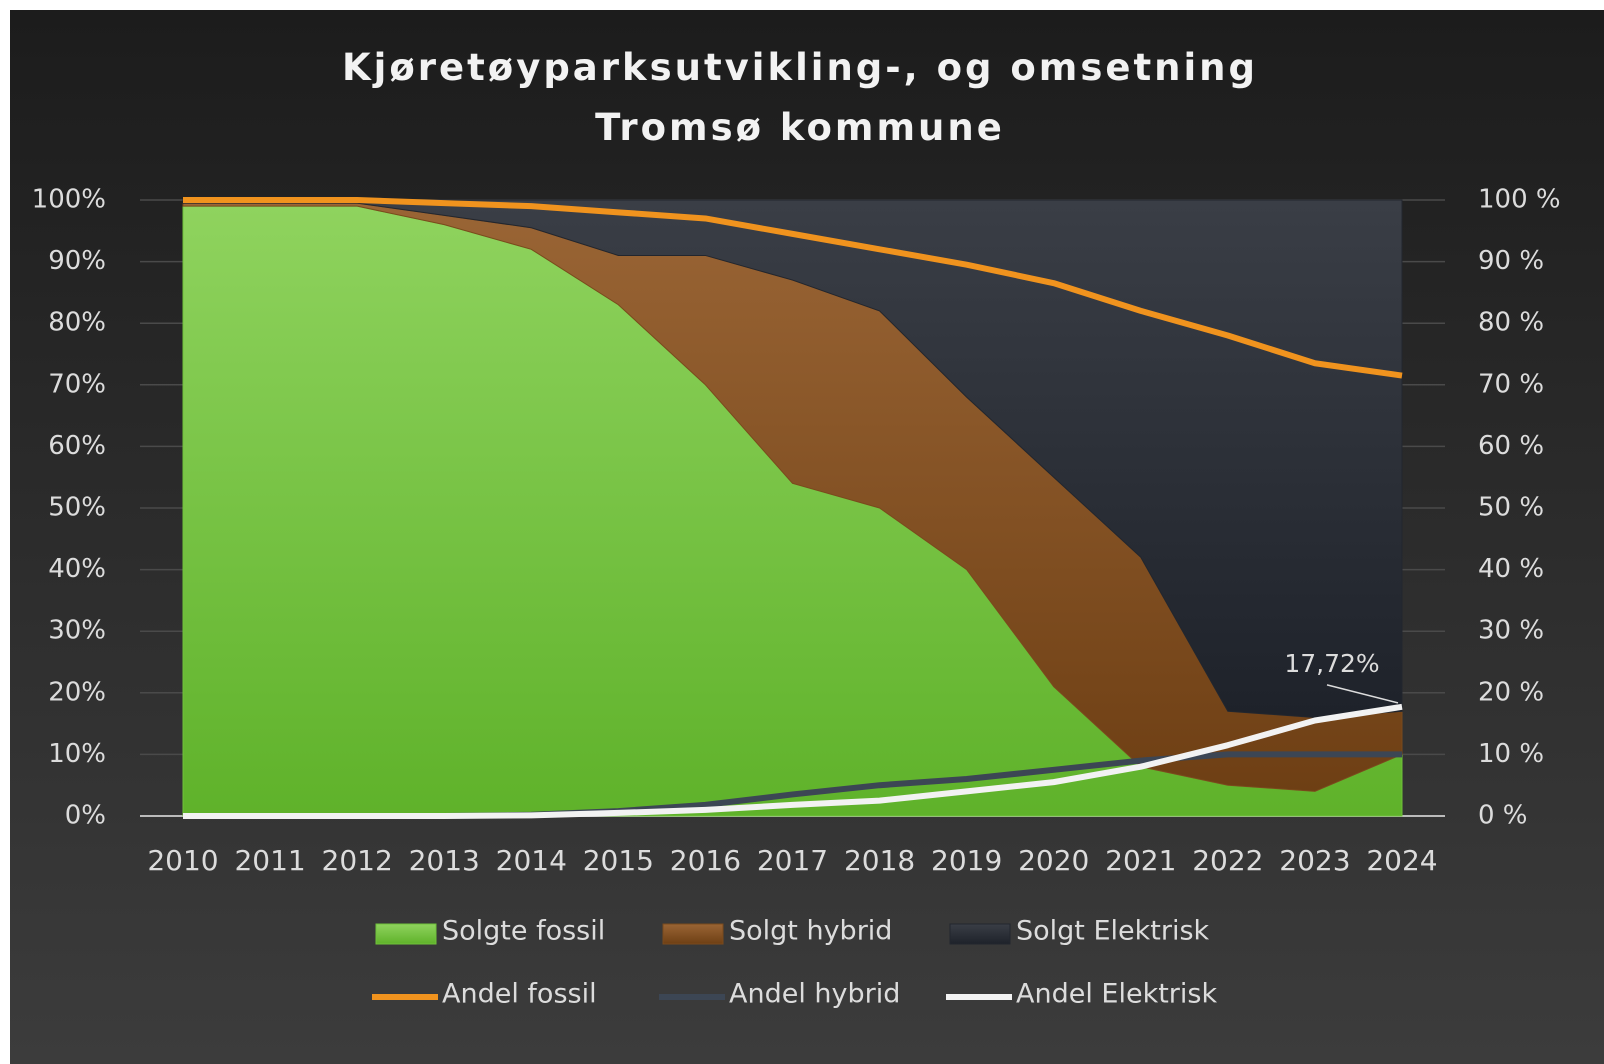  Describe the element at coordinates (1511, 323) in the screenshot. I see `y2-tick-label: 80 %` at that location.